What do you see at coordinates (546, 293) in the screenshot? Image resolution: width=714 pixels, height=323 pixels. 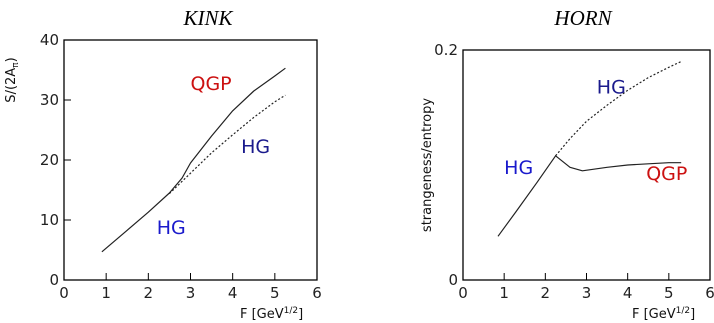 I see `horn-x-tick-label: 2` at bounding box center [546, 293].